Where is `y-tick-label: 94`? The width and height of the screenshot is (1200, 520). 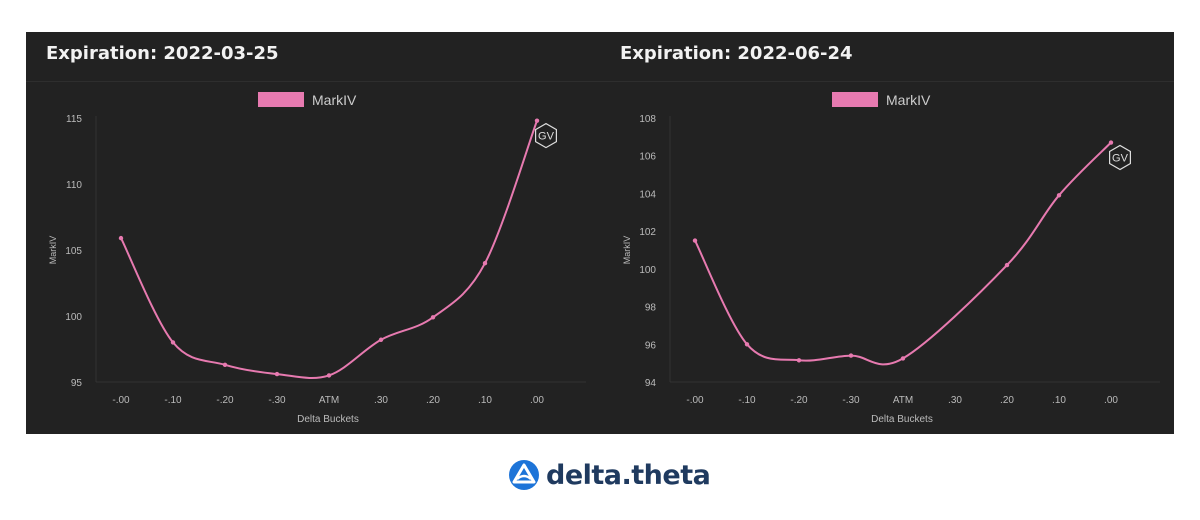 y-tick-label: 94 is located at coordinates (651, 383).